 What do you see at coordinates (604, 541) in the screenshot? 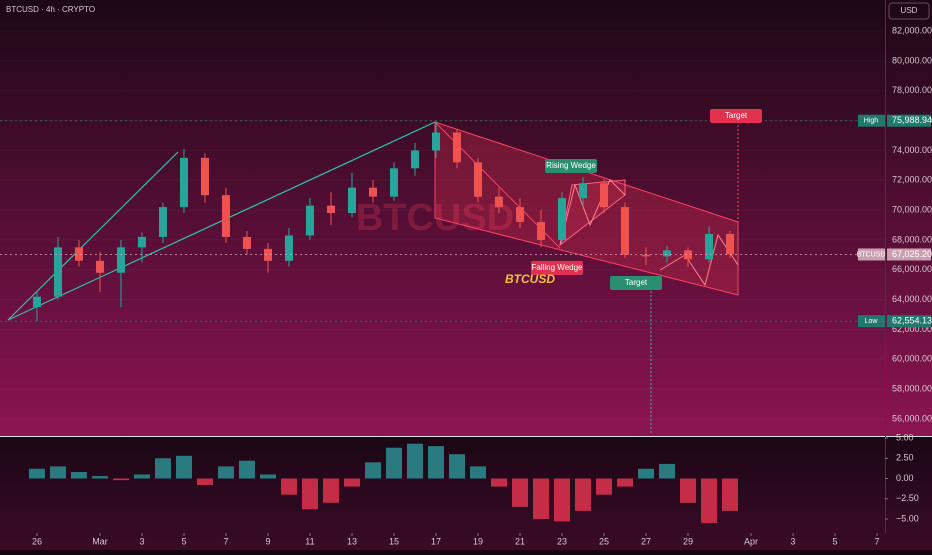
I see `x-tick-label: 25` at bounding box center [604, 541].